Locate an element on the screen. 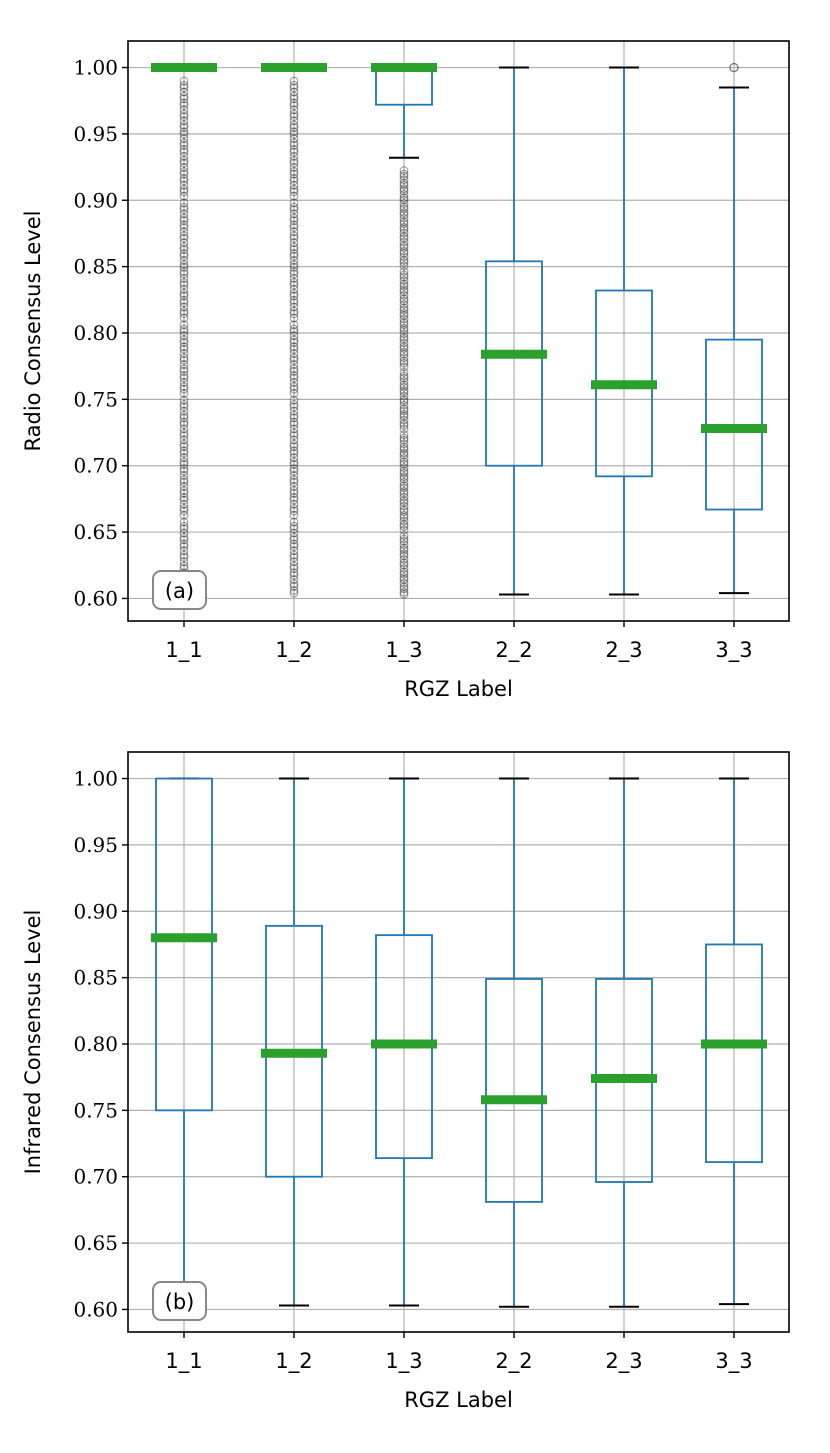 This screenshot has height=1453, width=830. y-tick-label: 0.85 is located at coordinates (95, 267).